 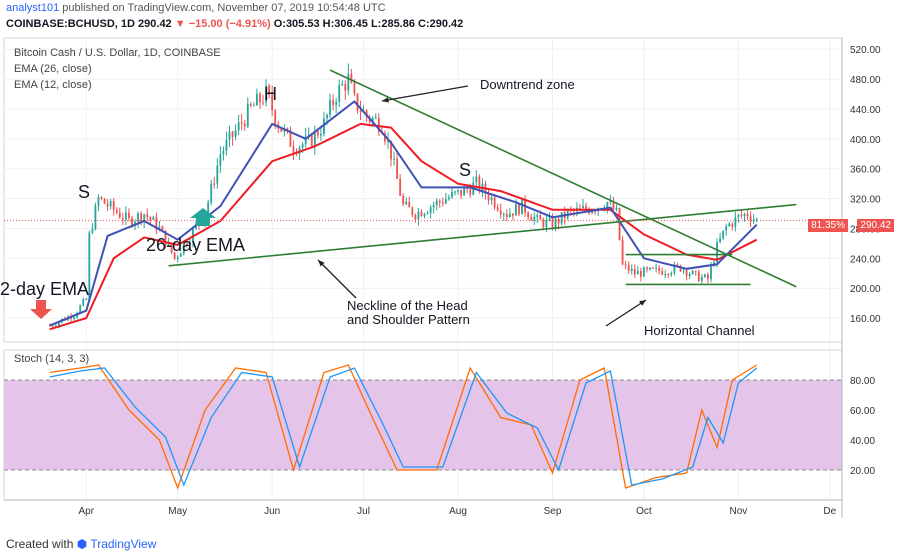 What do you see at coordinates (45, 289) in the screenshot?
I see `label-ema12: 2-day EMA` at bounding box center [45, 289].